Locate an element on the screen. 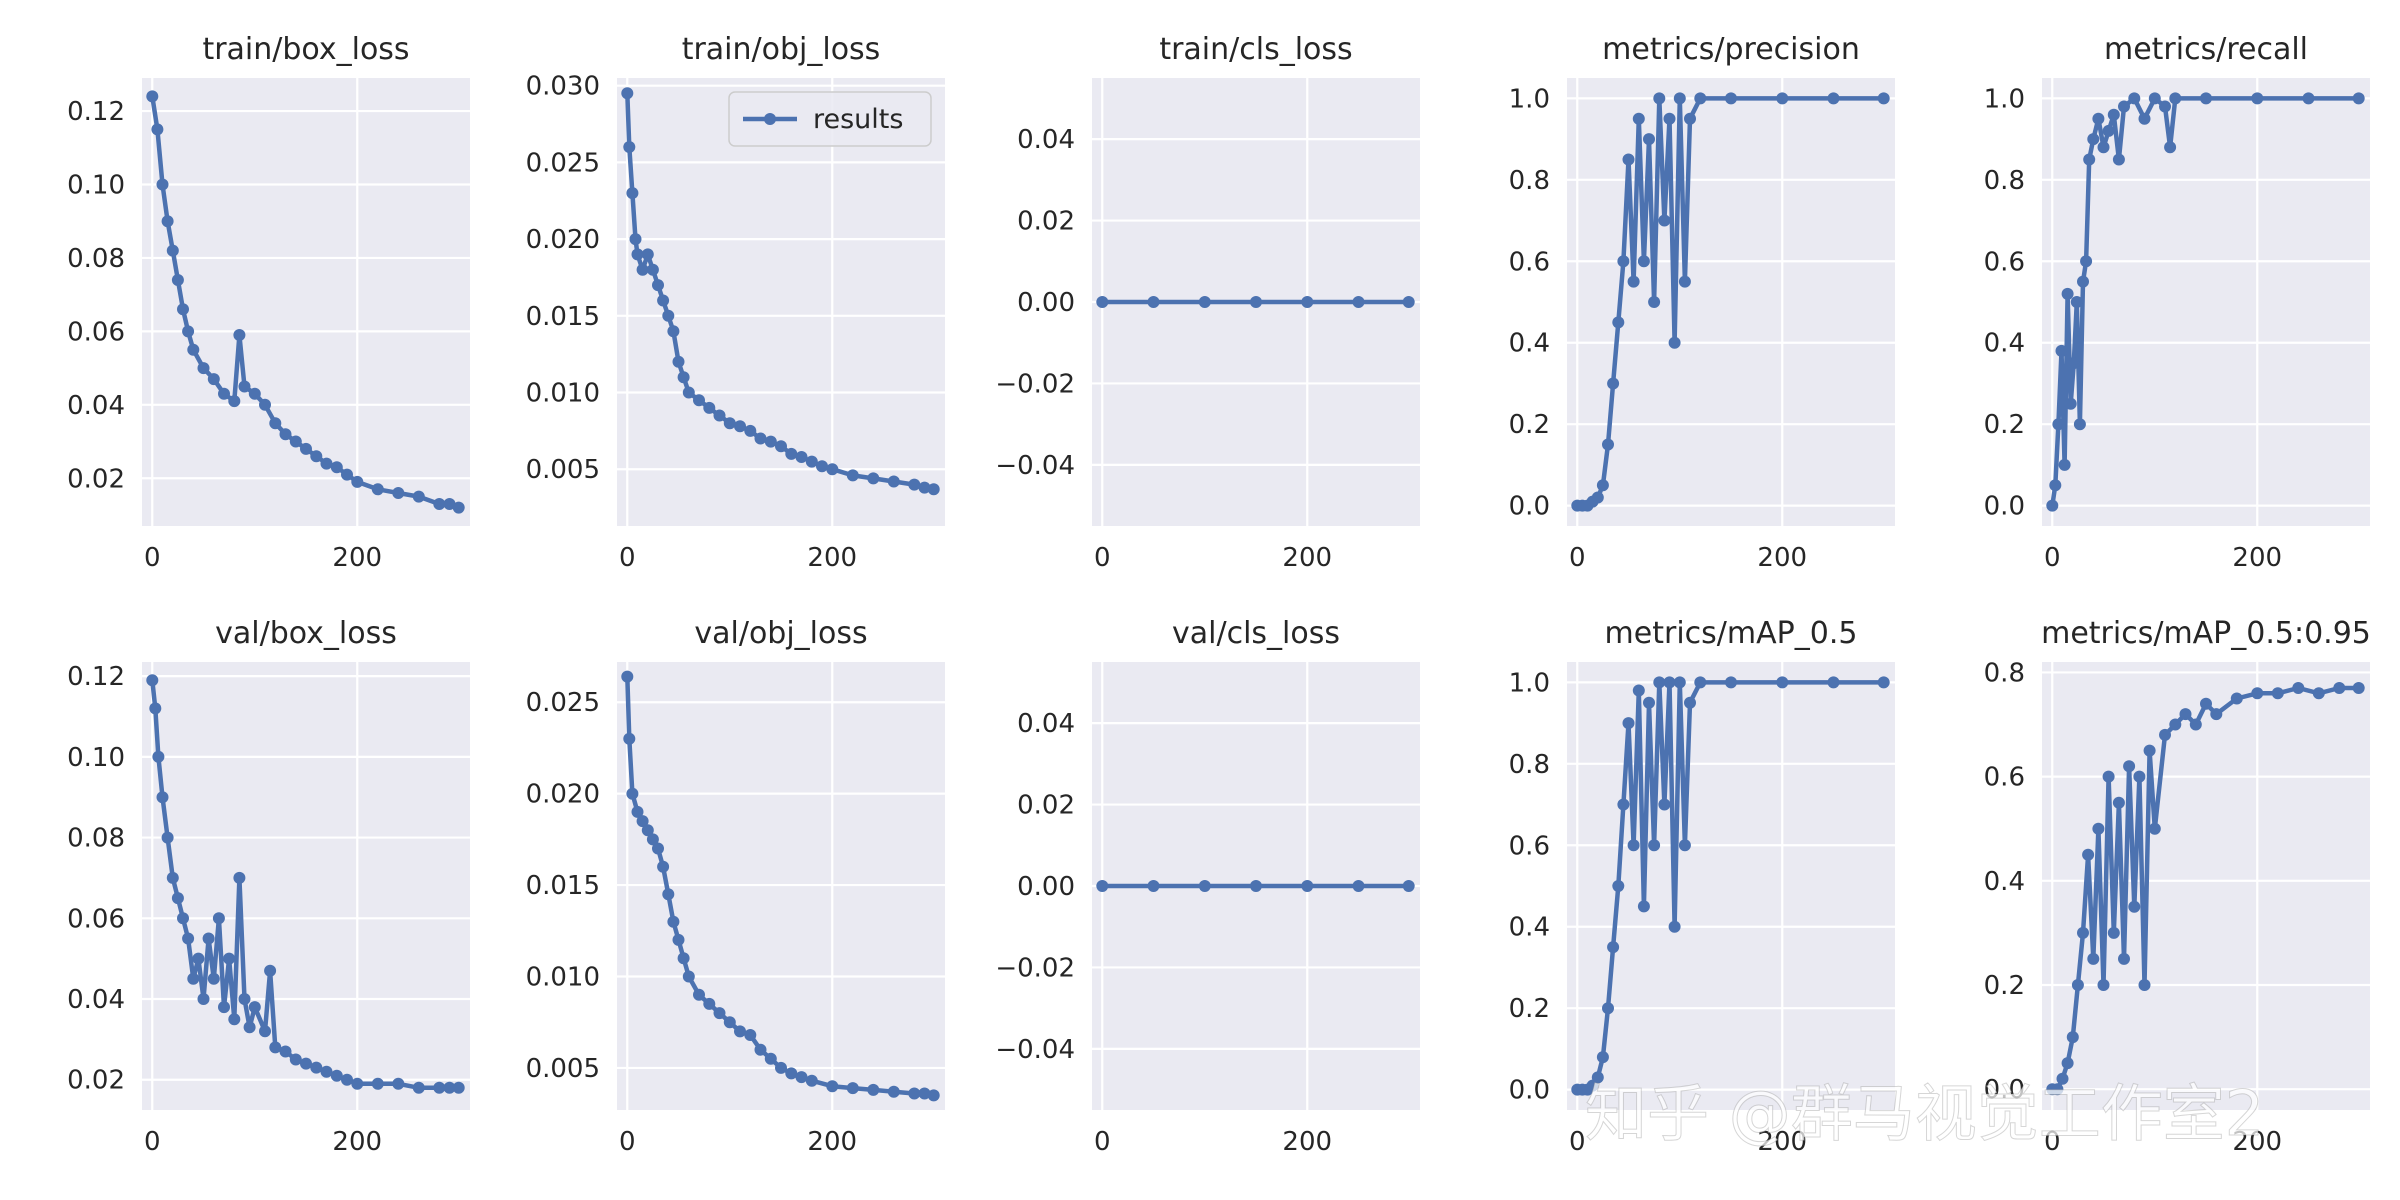 The image size is (2400, 1200). series-line is located at coordinates (2205, 888).